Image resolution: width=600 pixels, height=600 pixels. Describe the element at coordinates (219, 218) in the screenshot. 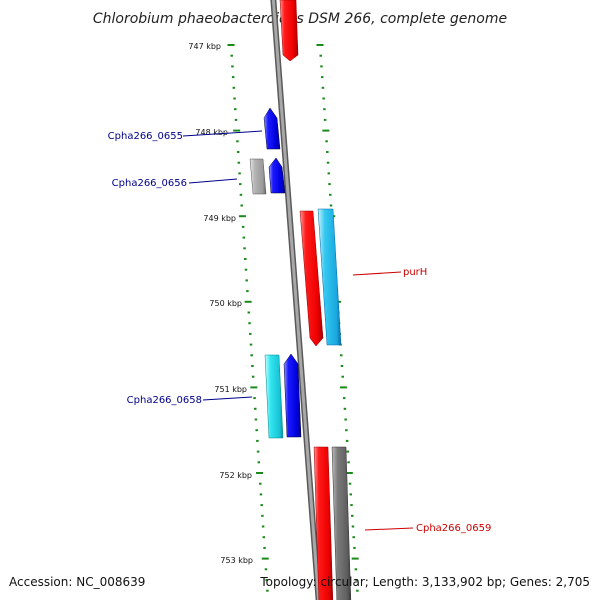

I see `tick-label-749: 749 kbp` at that location.